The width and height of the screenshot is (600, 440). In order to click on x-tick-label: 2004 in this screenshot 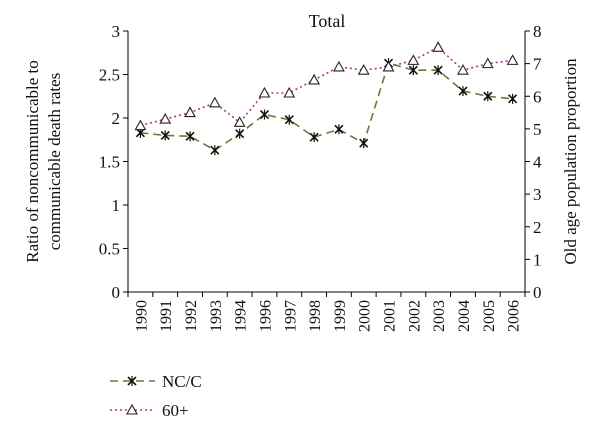, I will do `click(464, 316)`.